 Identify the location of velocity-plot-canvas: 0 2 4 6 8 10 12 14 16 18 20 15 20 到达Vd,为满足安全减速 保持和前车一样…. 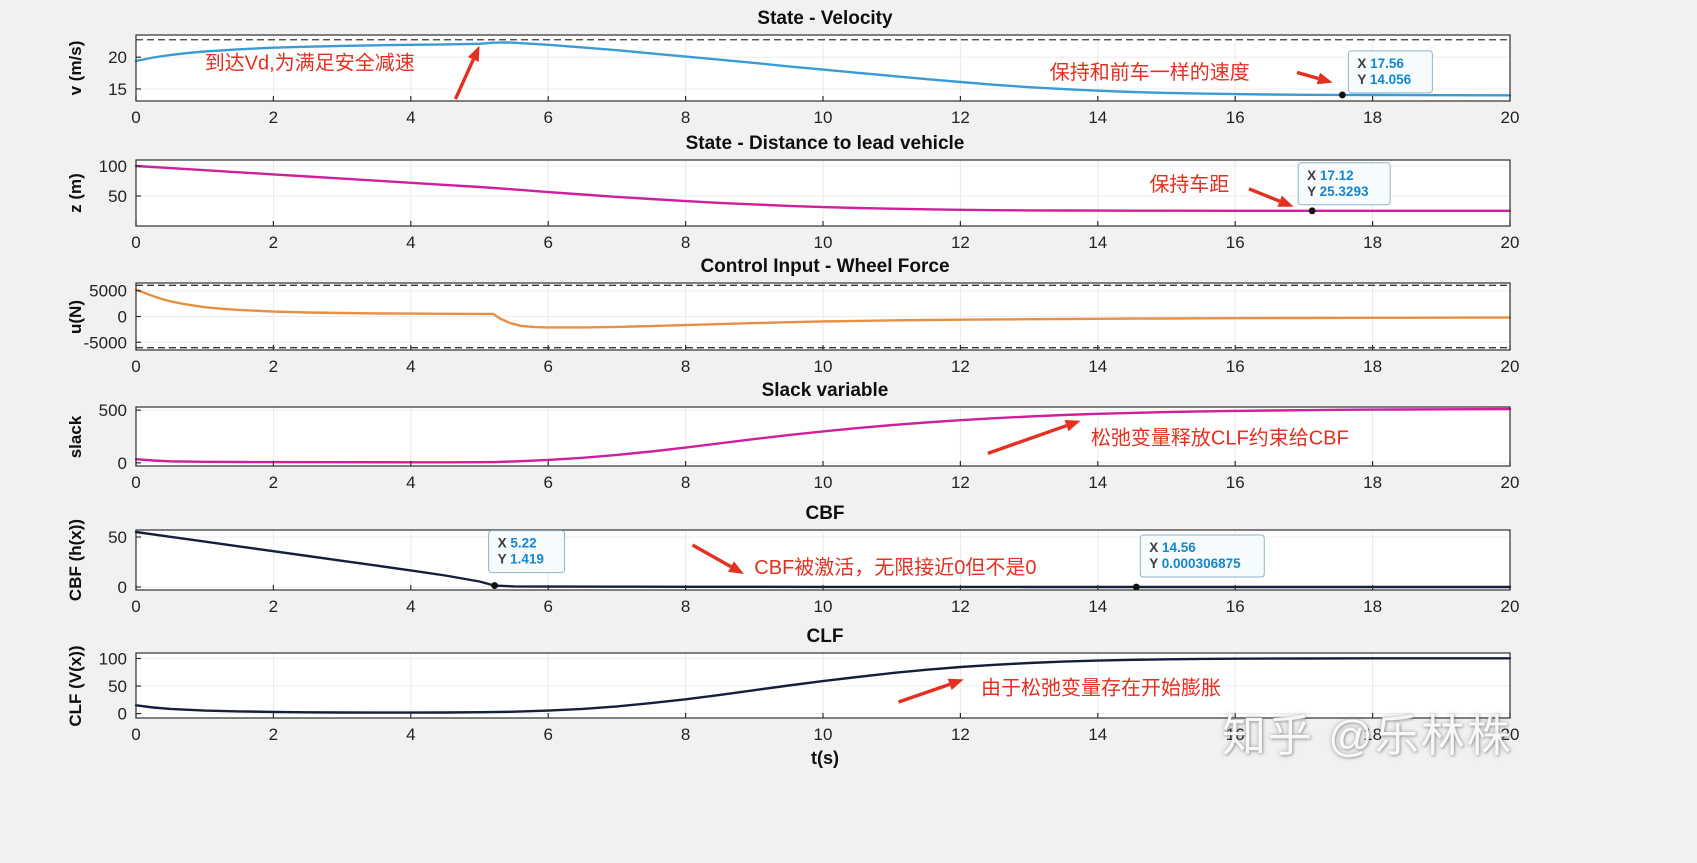
(826, 81).